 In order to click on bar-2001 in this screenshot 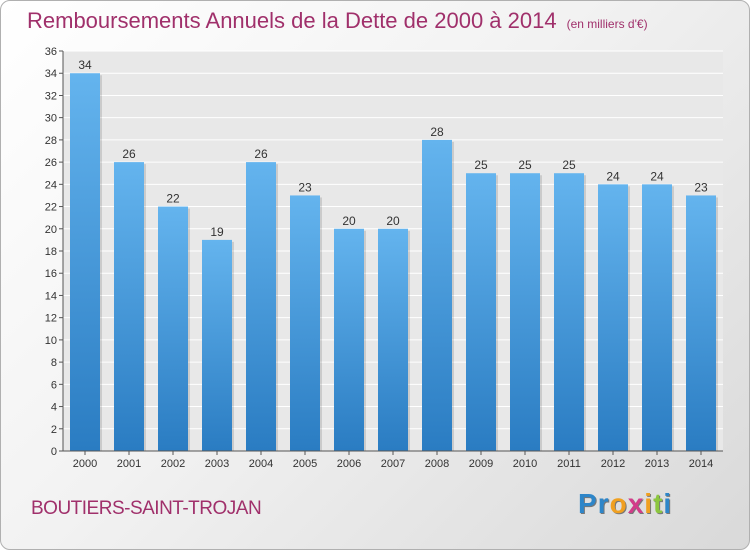, I will do `click(129, 306)`.